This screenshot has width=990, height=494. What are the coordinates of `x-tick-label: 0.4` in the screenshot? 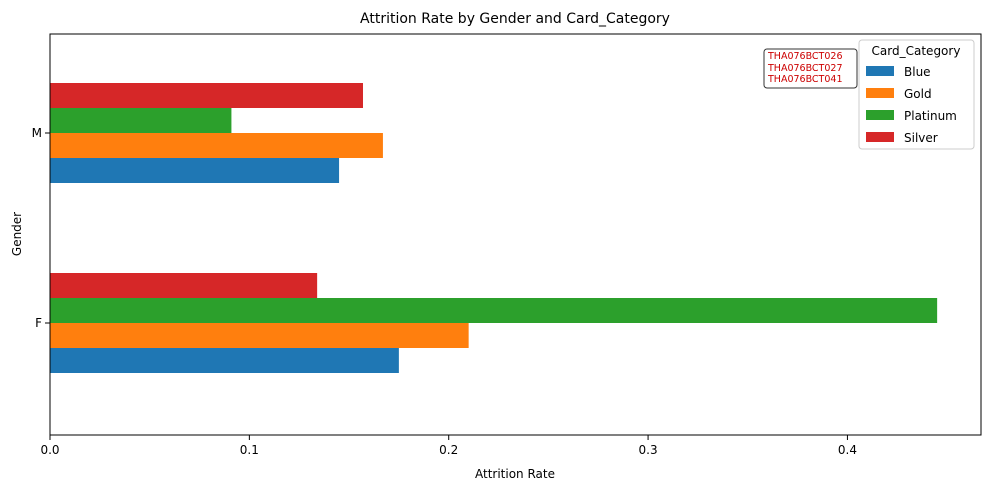 It's located at (847, 450).